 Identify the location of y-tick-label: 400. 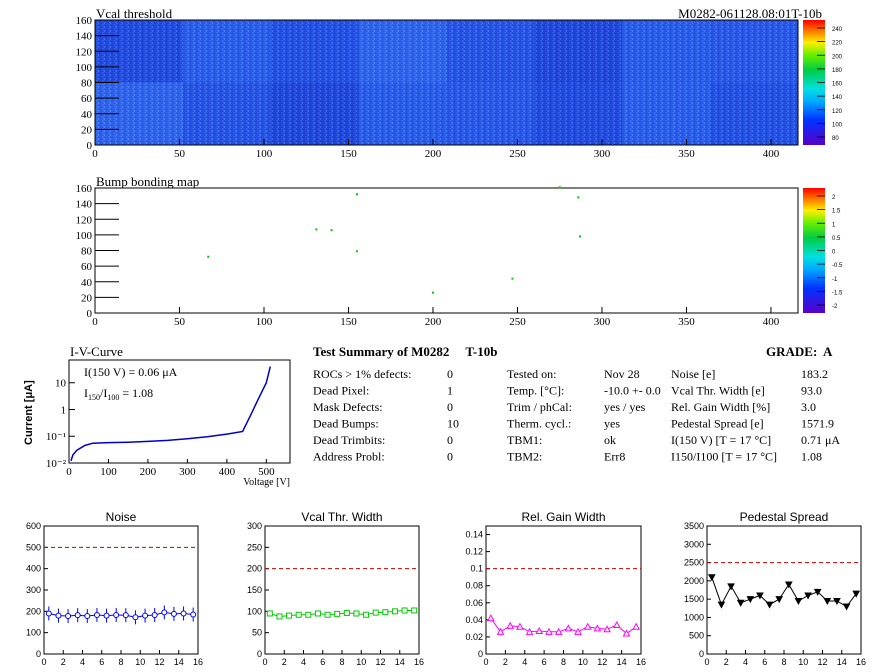
(33, 569).